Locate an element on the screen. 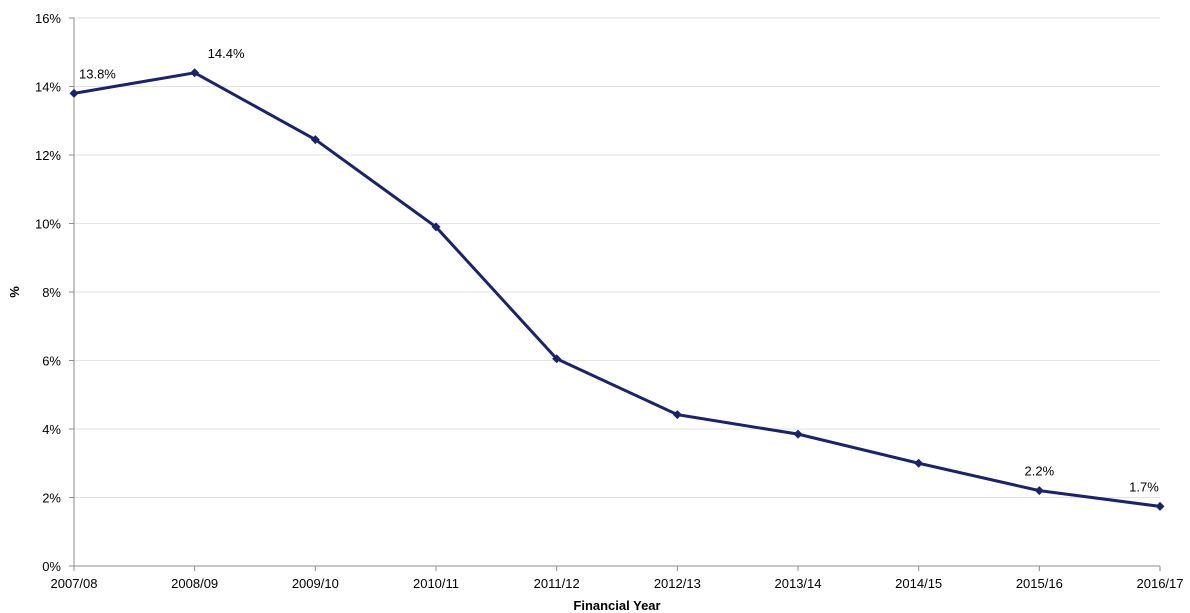 The width and height of the screenshot is (1190, 613). x-tick-label: 2013/14 is located at coordinates (798, 583).